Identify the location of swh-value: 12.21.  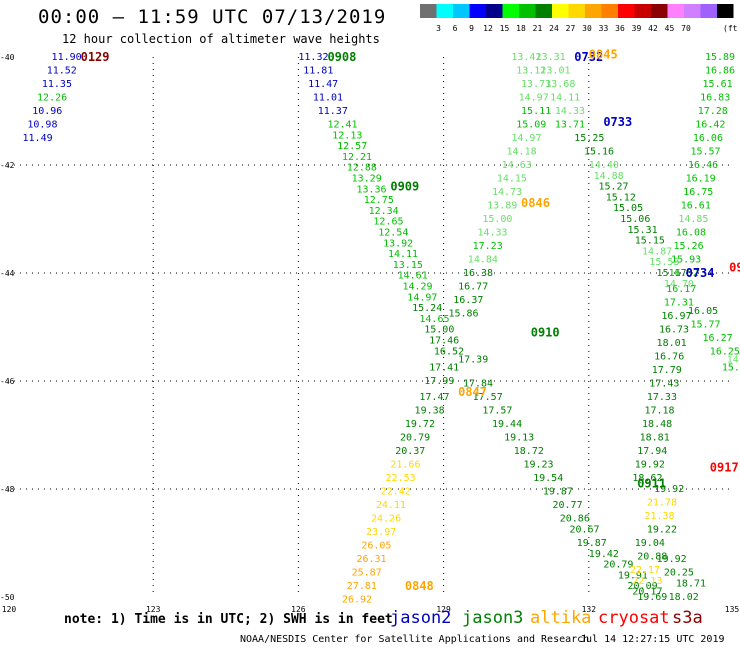
(357, 157).